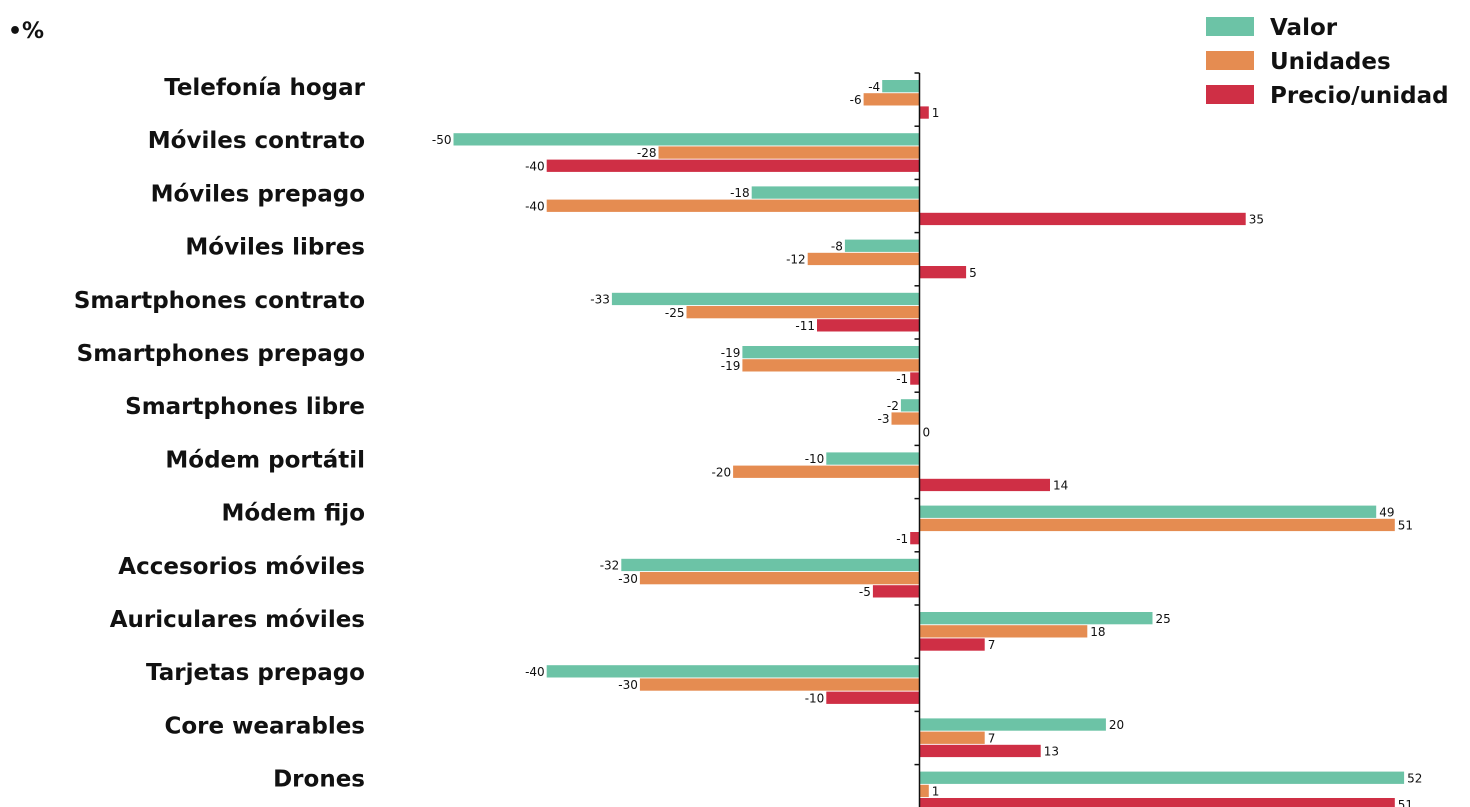 The width and height of the screenshot is (1470, 807). I want to click on category-label: Módem portátil, so click(265, 460).